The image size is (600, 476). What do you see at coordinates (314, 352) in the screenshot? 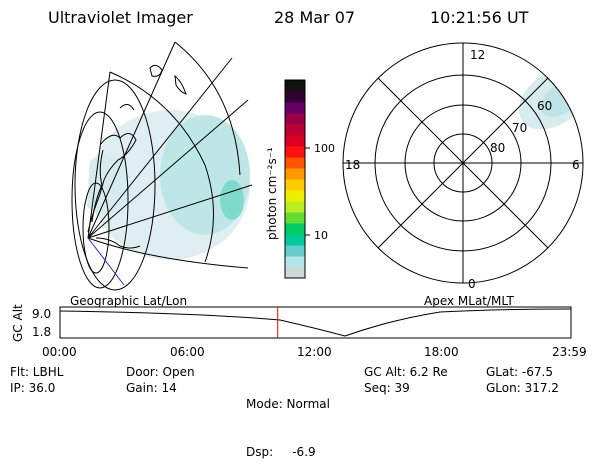
I see `x-tick-1200: 12:00` at bounding box center [314, 352].